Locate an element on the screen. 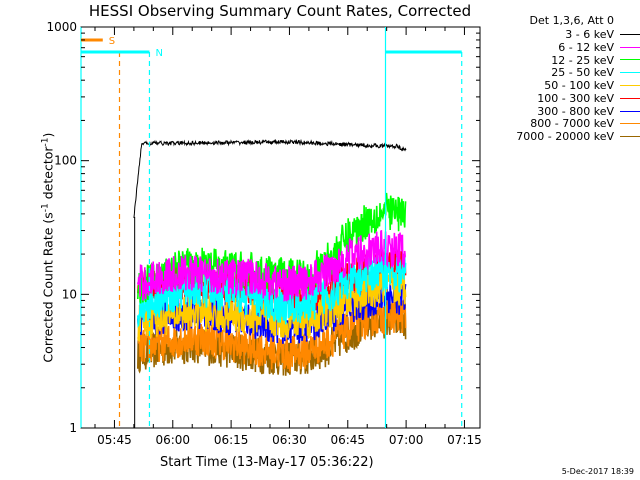 Image resolution: width=640 pixels, height=480 pixels. series-line-25-50keV is located at coordinates (272, 291).